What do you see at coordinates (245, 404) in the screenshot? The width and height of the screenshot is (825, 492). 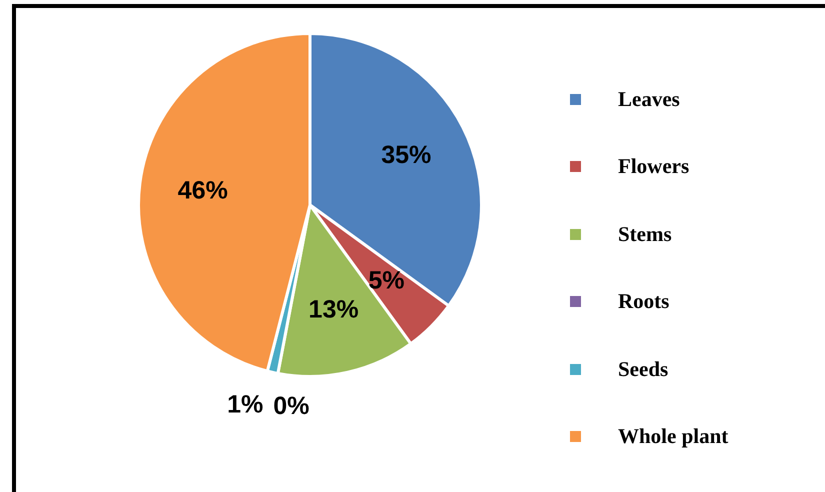 I see `data-label: 1%` at bounding box center [245, 404].